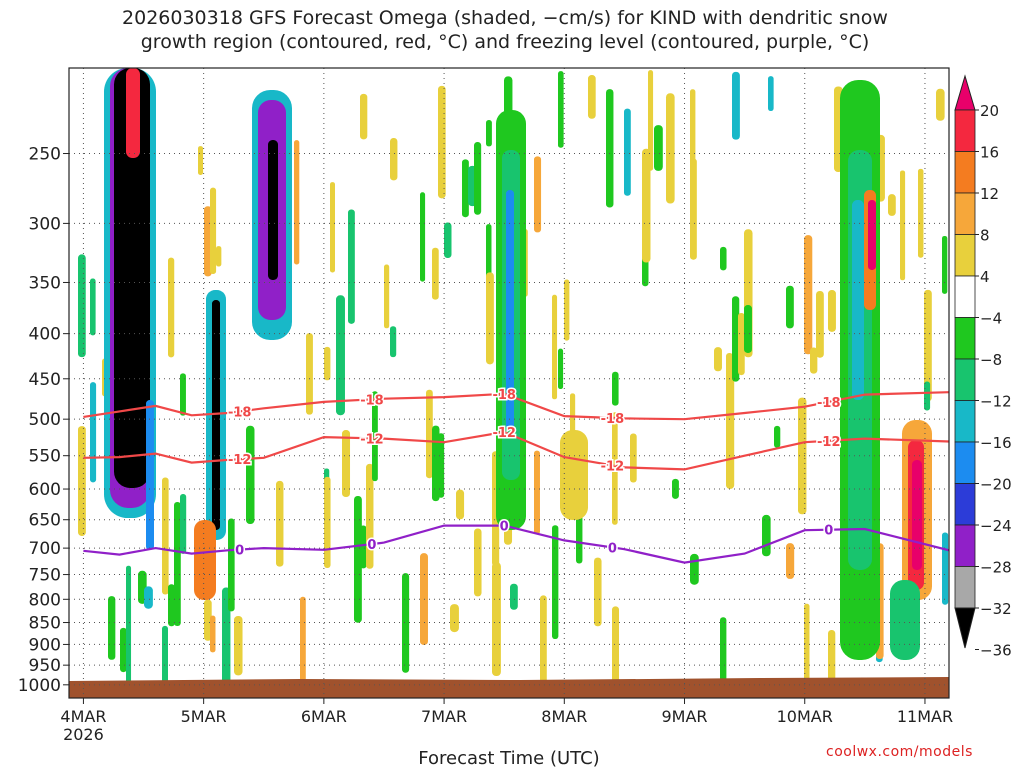  What do you see at coordinates (965, 92) in the screenshot?
I see `colorbar-arrow-top` at bounding box center [965, 92].